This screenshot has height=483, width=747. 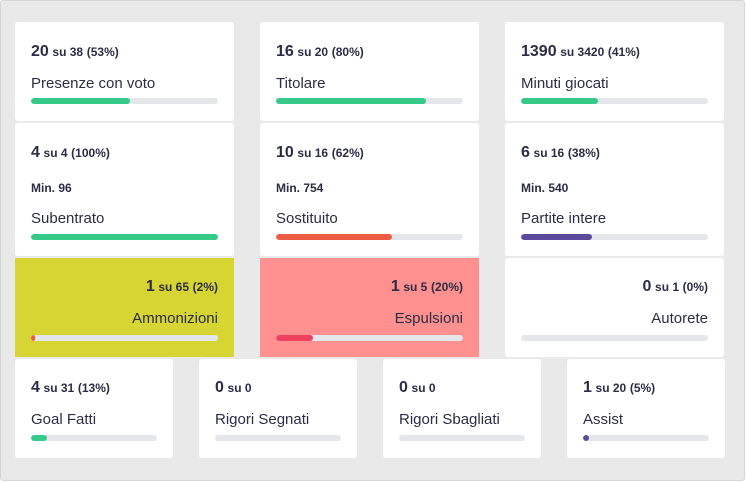 What do you see at coordinates (300, 188) in the screenshot?
I see `stat-minutes: Min. 754` at bounding box center [300, 188].